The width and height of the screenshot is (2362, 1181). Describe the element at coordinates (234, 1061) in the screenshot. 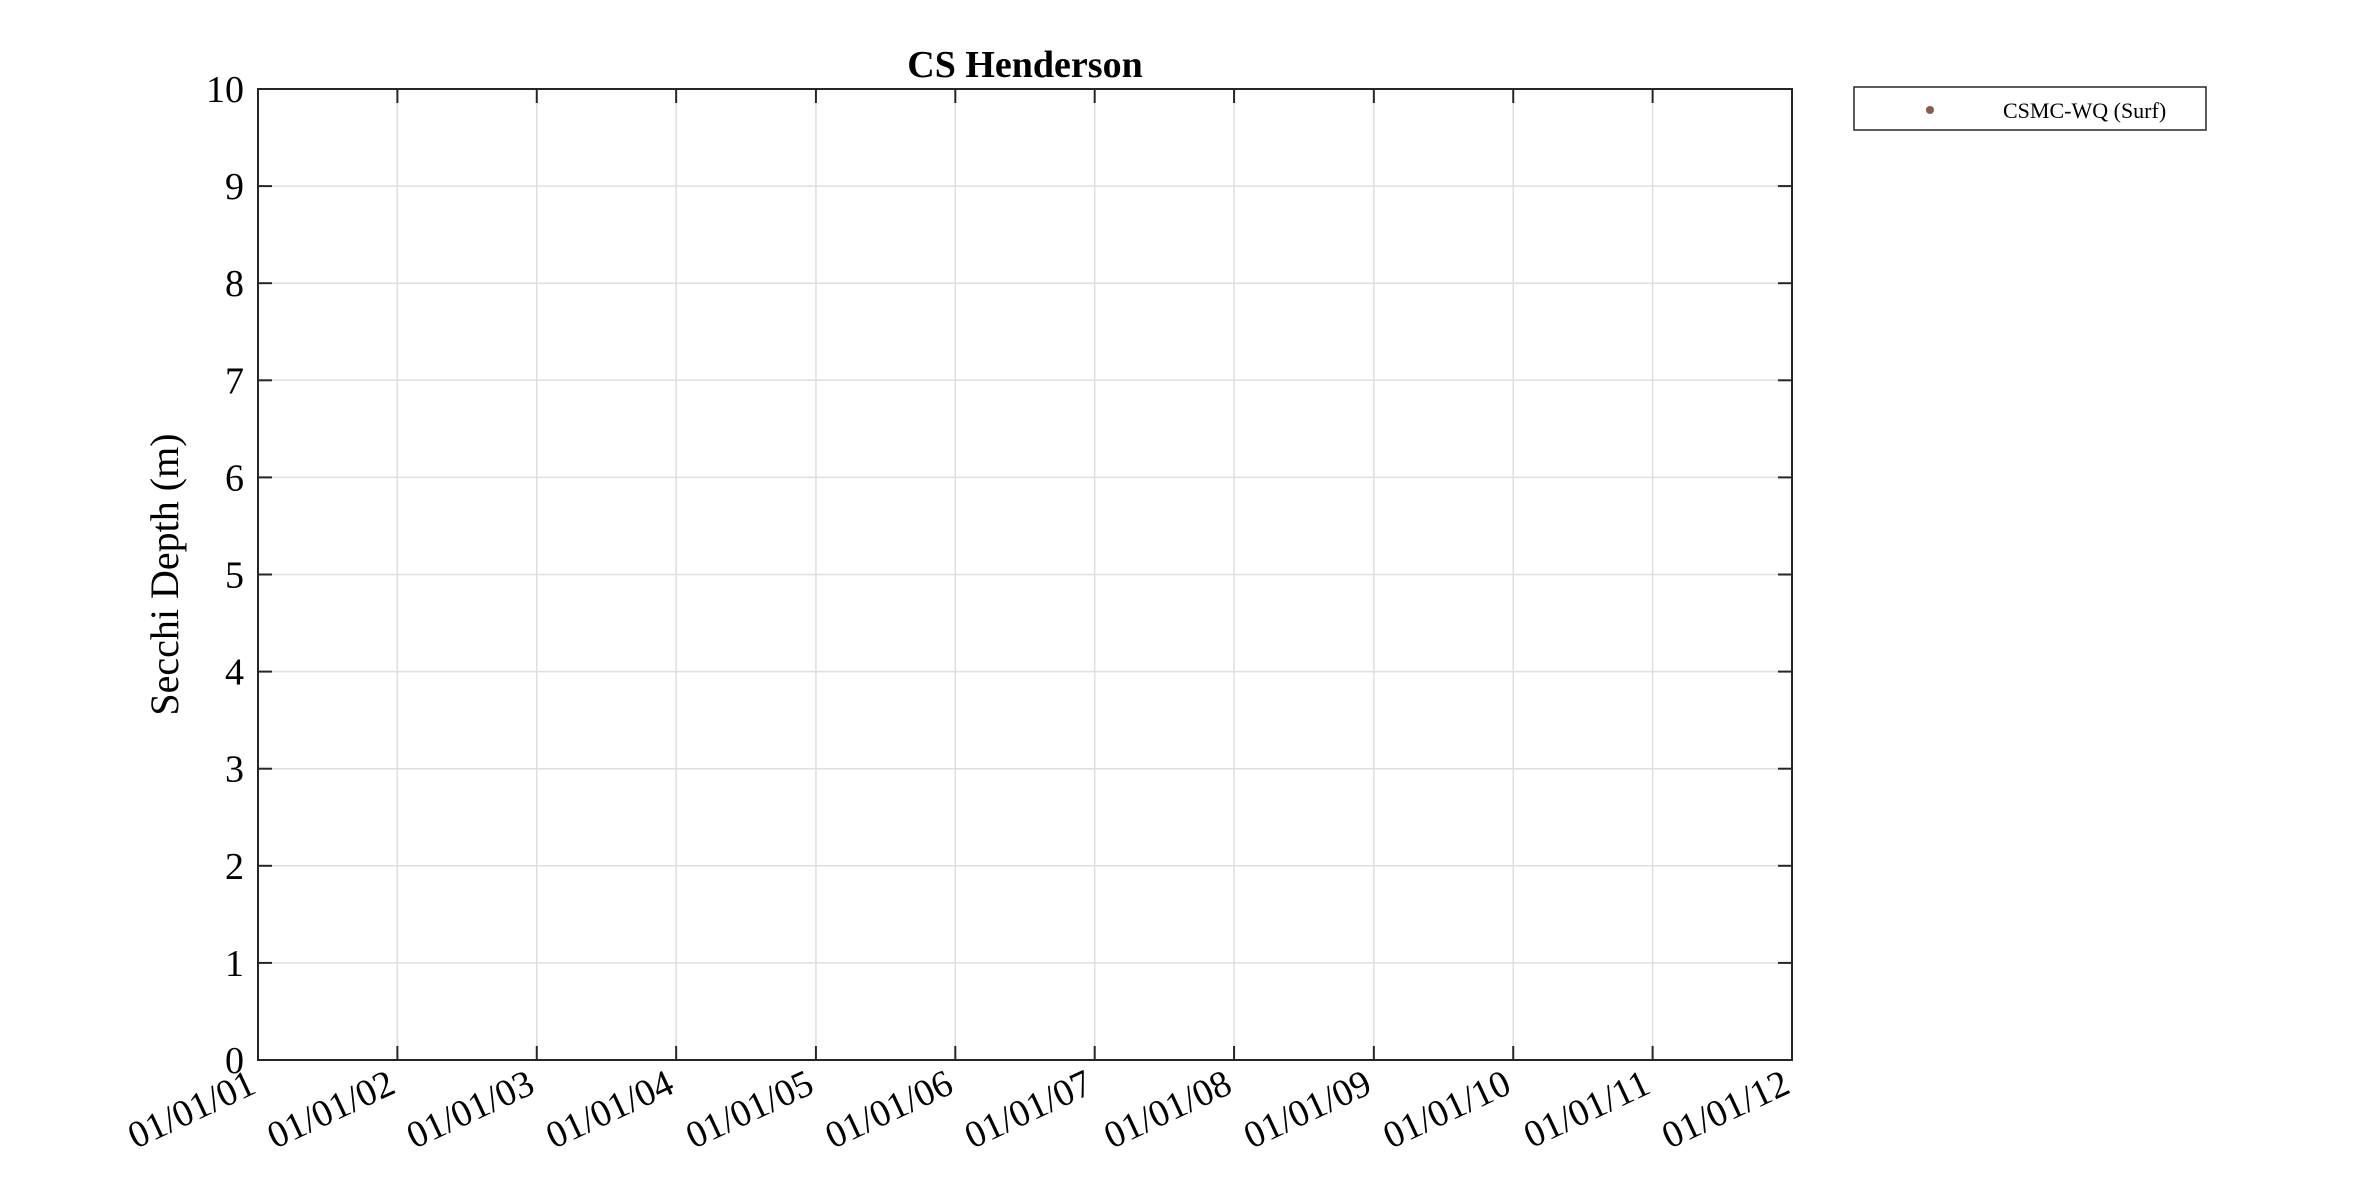

I see `y-tick-label: 0` at that location.